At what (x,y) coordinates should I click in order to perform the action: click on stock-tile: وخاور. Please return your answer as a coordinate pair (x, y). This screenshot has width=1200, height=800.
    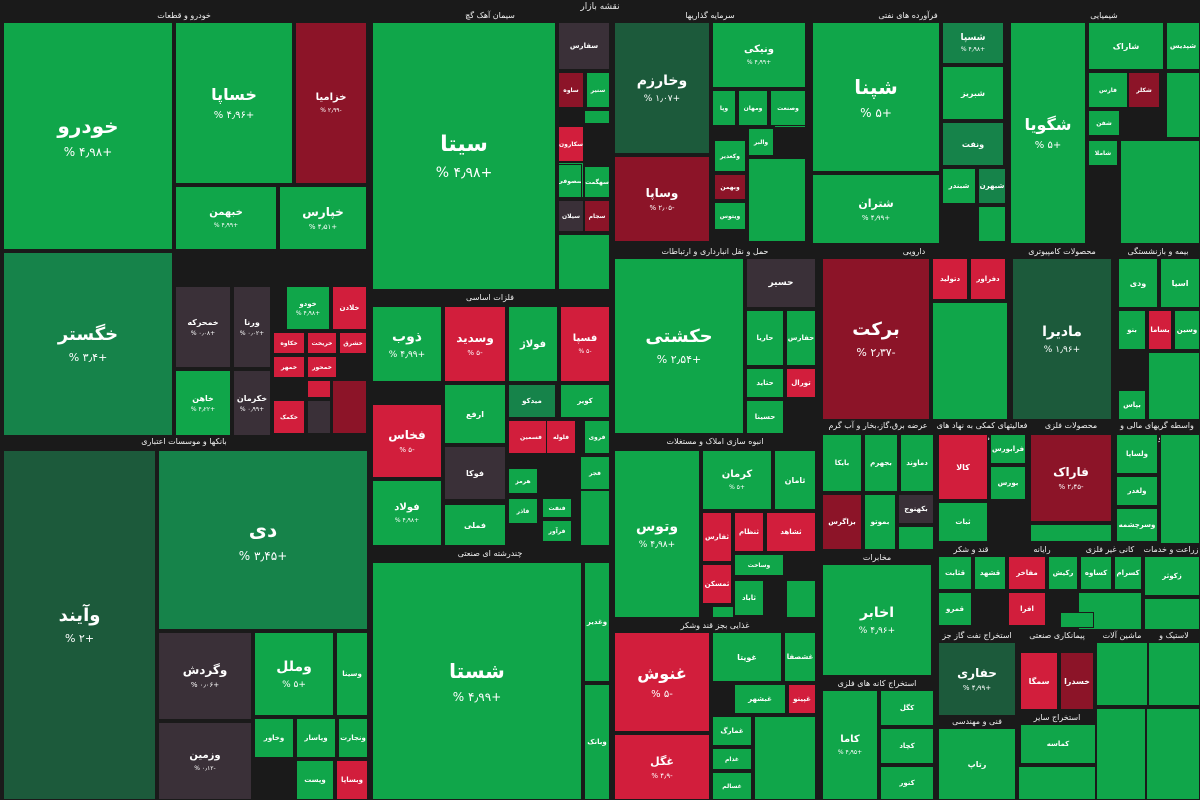
    Looking at the image, I should click on (274, 738).